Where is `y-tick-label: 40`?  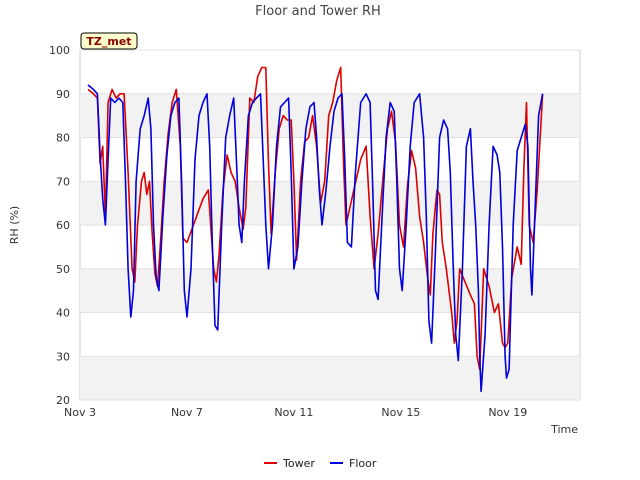 y-tick-label: 40 is located at coordinates (63, 313).